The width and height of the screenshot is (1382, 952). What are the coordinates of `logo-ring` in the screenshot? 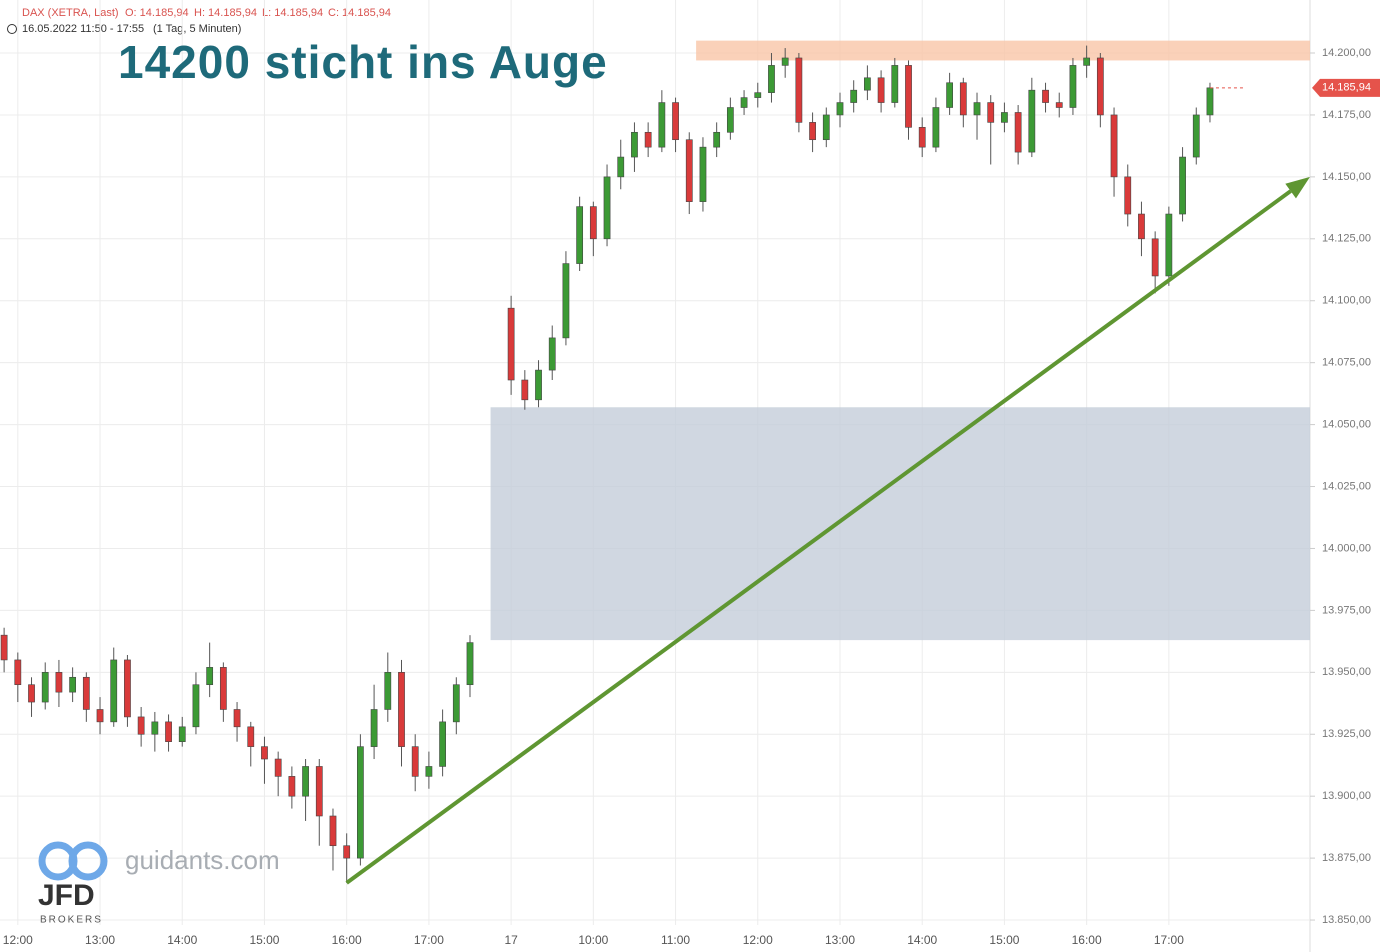 It's located at (88, 861).